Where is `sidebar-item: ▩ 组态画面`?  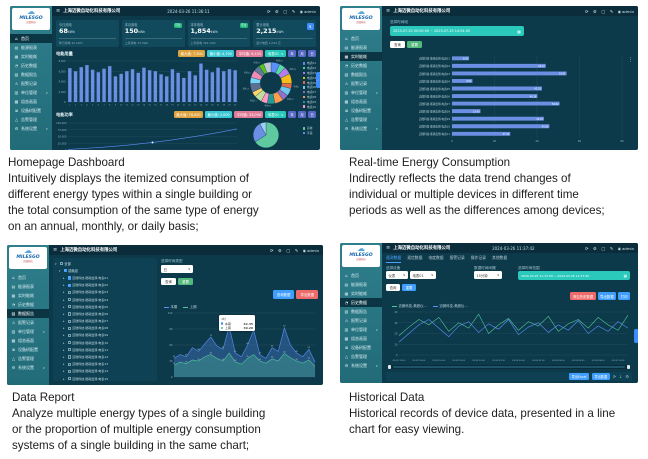
sidebar-item: ▩ 组态画面 is located at coordinates (28, 340).